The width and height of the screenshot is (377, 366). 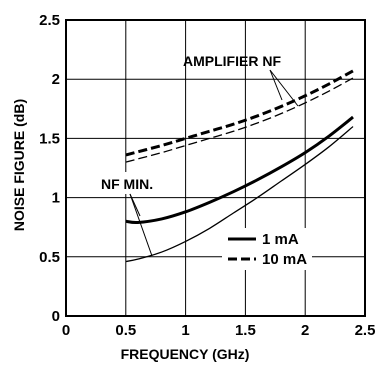 What do you see at coordinates (267, 249) in the screenshot?
I see `legend-bg` at bounding box center [267, 249].